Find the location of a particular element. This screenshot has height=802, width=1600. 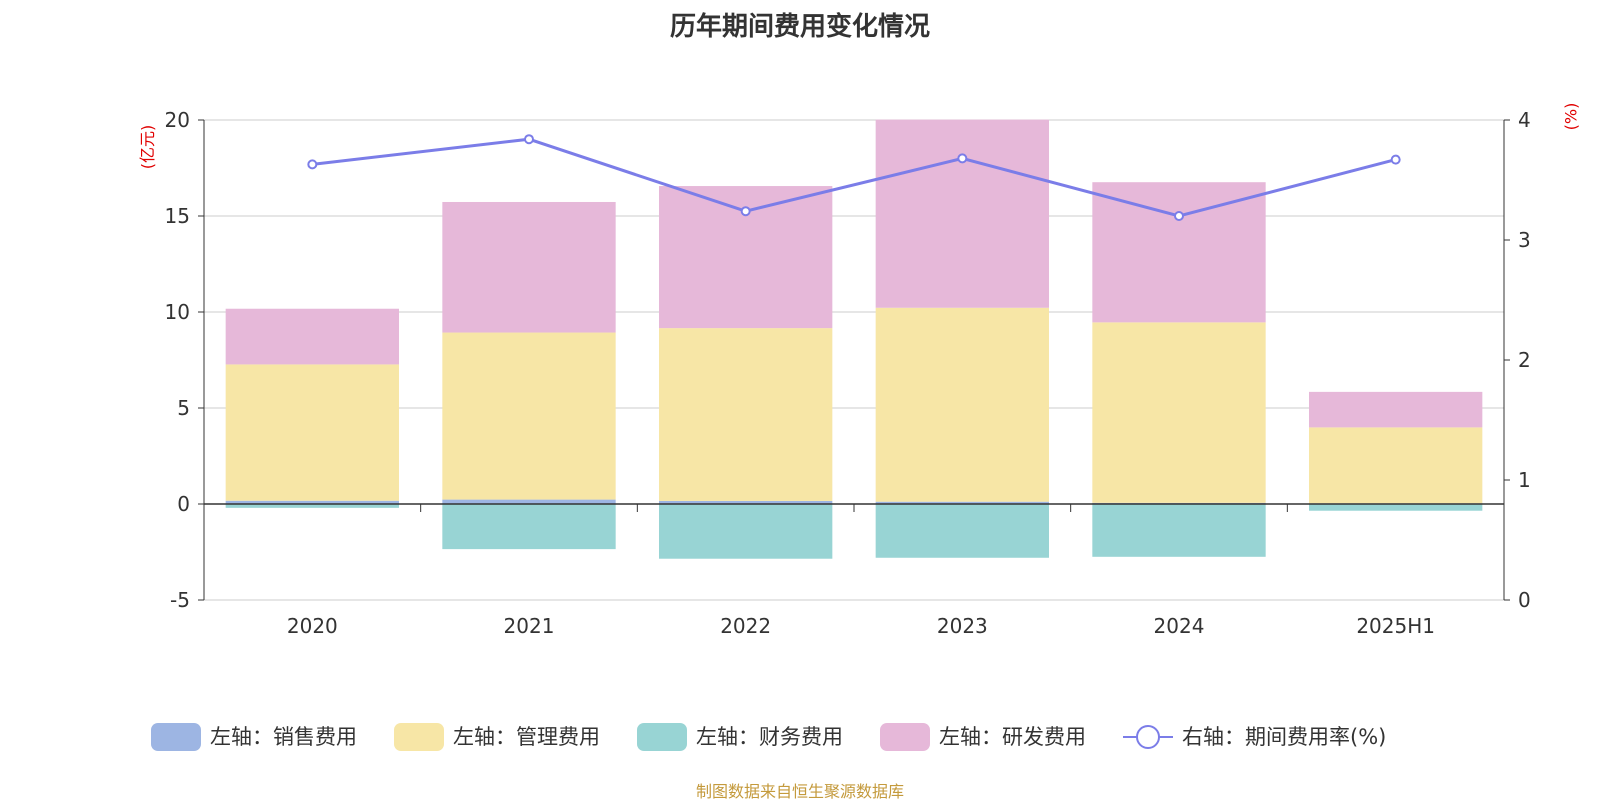

right-axis-tick-label: 0 is located at coordinates (1524, 600).